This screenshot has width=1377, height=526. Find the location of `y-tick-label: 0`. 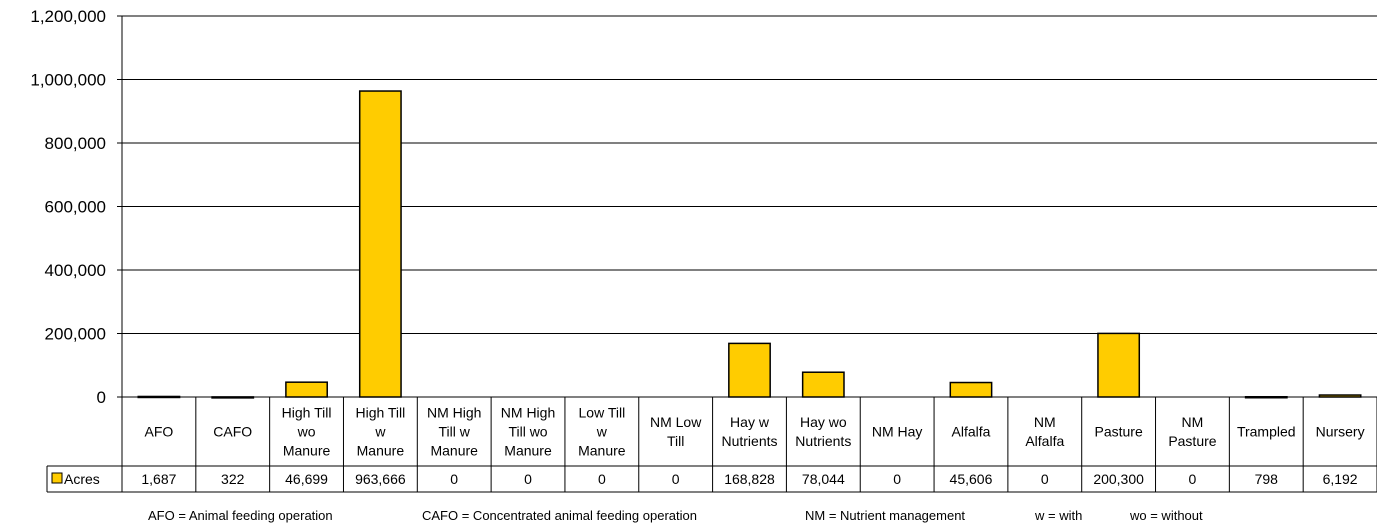

y-tick-label: 0 is located at coordinates (101, 397).